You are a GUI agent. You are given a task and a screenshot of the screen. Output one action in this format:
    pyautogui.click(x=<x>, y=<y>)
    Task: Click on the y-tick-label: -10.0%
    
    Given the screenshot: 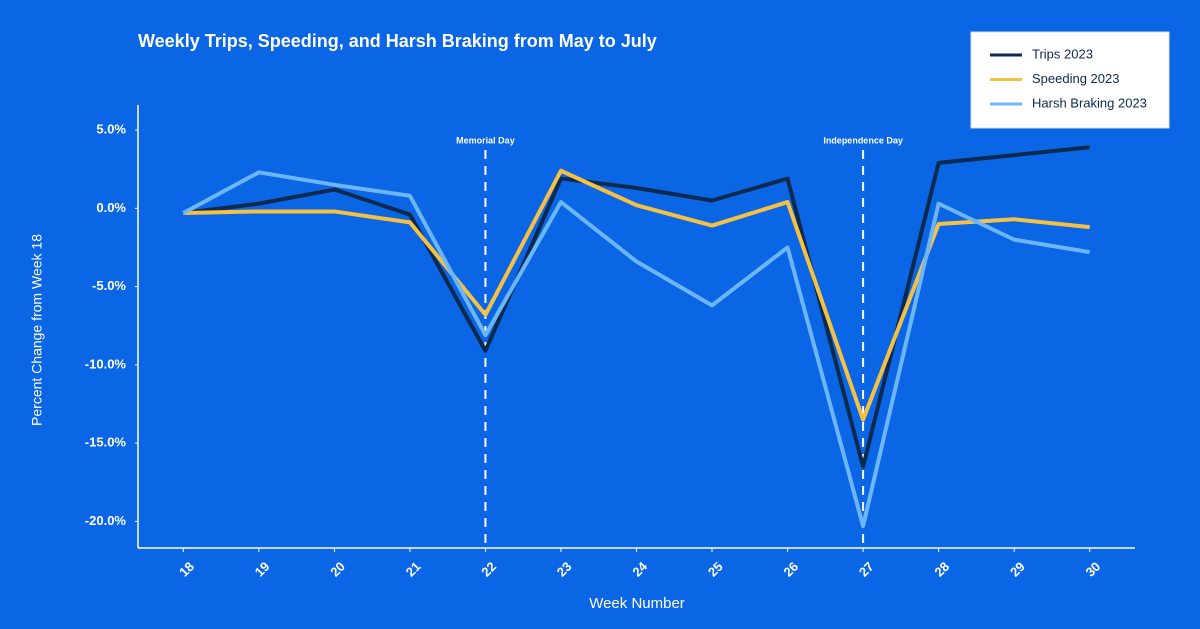 What is the action you would take?
    pyautogui.click(x=106, y=363)
    